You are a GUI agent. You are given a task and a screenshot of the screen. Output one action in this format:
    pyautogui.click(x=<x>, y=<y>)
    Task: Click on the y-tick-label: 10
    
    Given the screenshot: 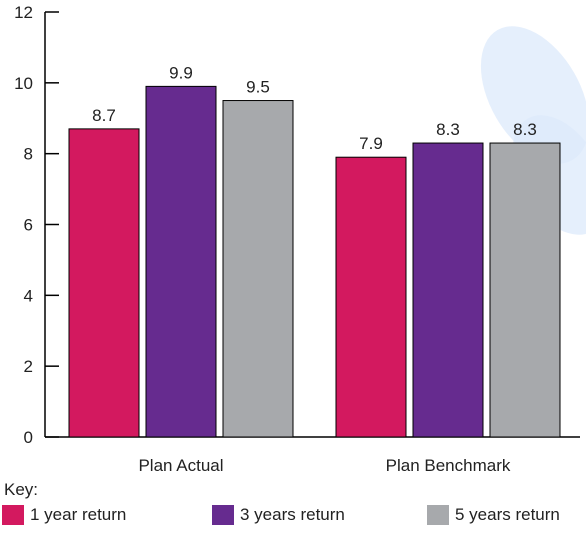 What is the action you would take?
    pyautogui.click(x=23, y=83)
    